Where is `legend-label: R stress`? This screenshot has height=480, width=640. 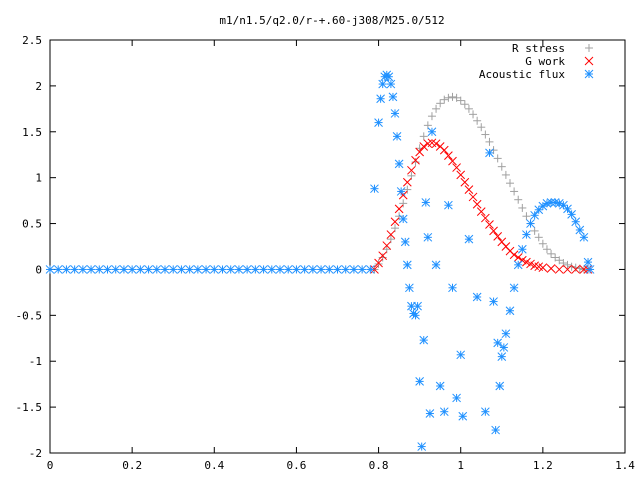
legend-label: R stress is located at coordinates (538, 48).